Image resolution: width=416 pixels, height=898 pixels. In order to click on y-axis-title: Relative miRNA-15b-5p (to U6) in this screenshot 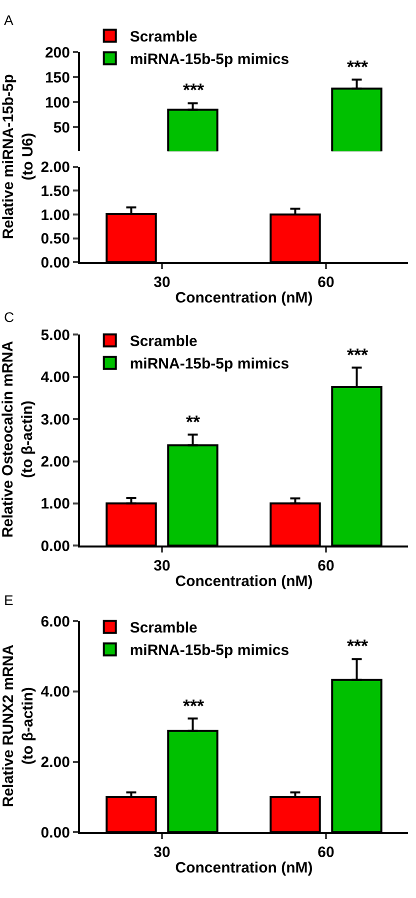, I will do `click(18, 157)`.